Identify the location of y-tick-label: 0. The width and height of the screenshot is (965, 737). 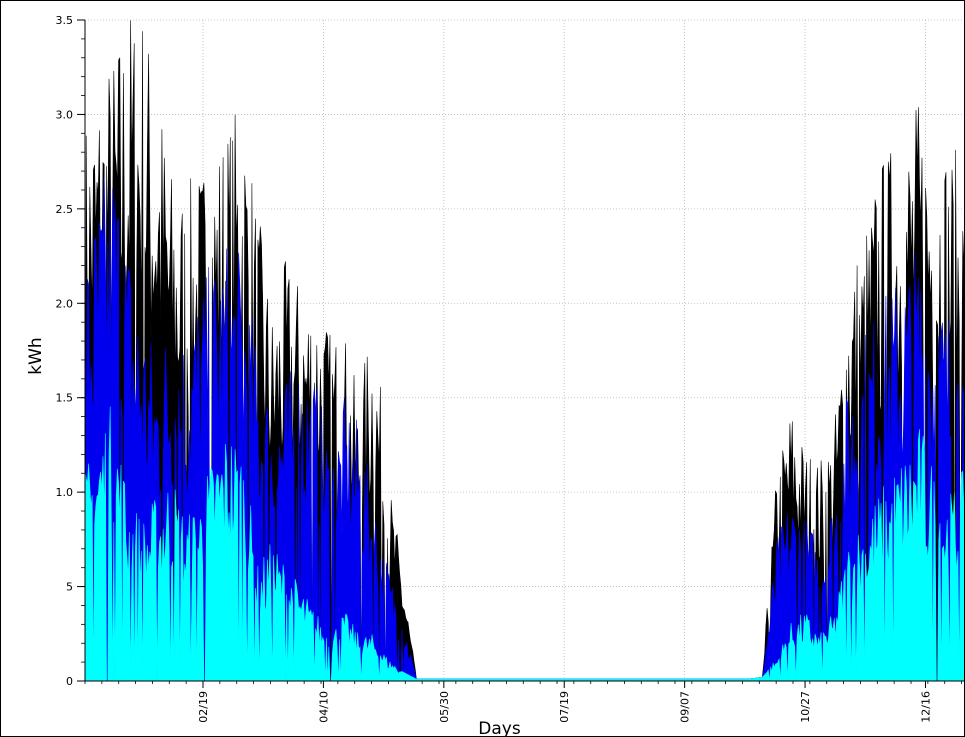
(69, 681).